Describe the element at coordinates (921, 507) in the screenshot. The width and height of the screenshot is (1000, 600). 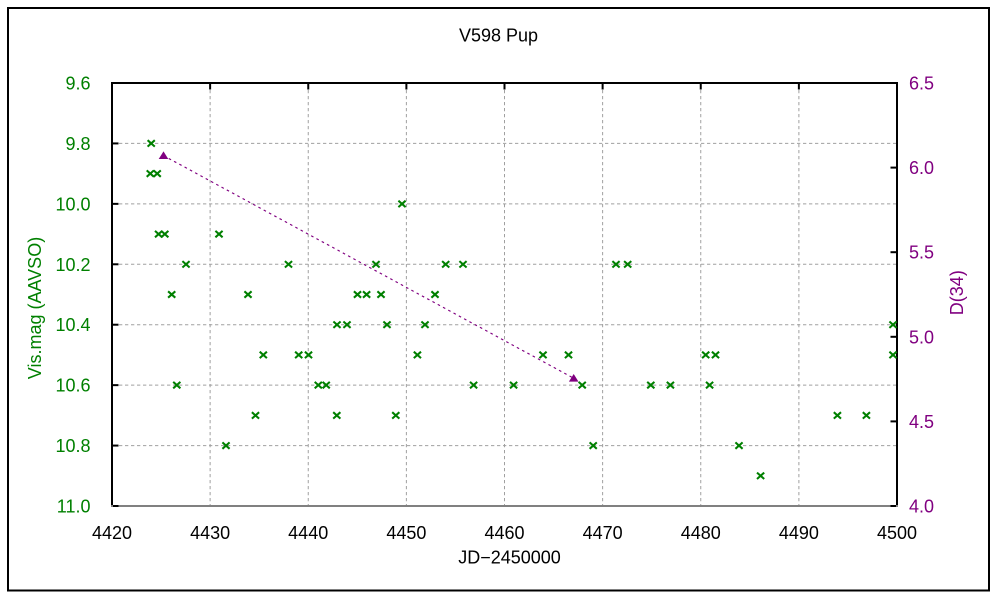
I see `svg-text: 4.0` at that location.